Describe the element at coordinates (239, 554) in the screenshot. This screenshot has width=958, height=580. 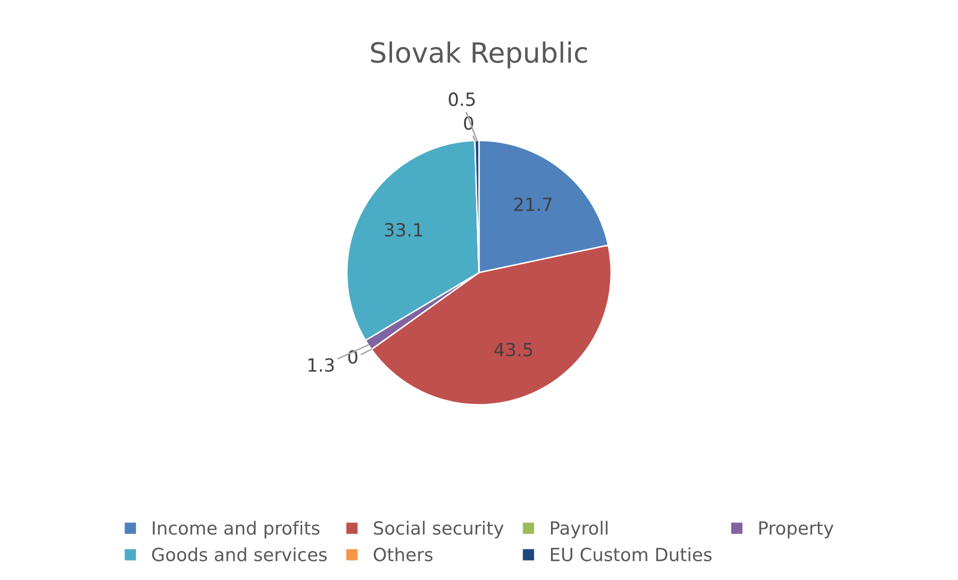
I see `legend-label: Goods and services` at that location.